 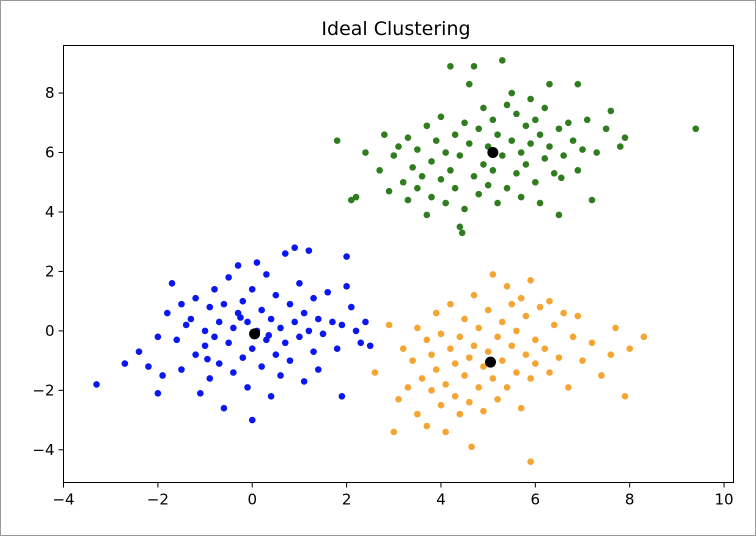 What do you see at coordinates (43, 450) in the screenshot?
I see `y-tick-label: −4` at bounding box center [43, 450].